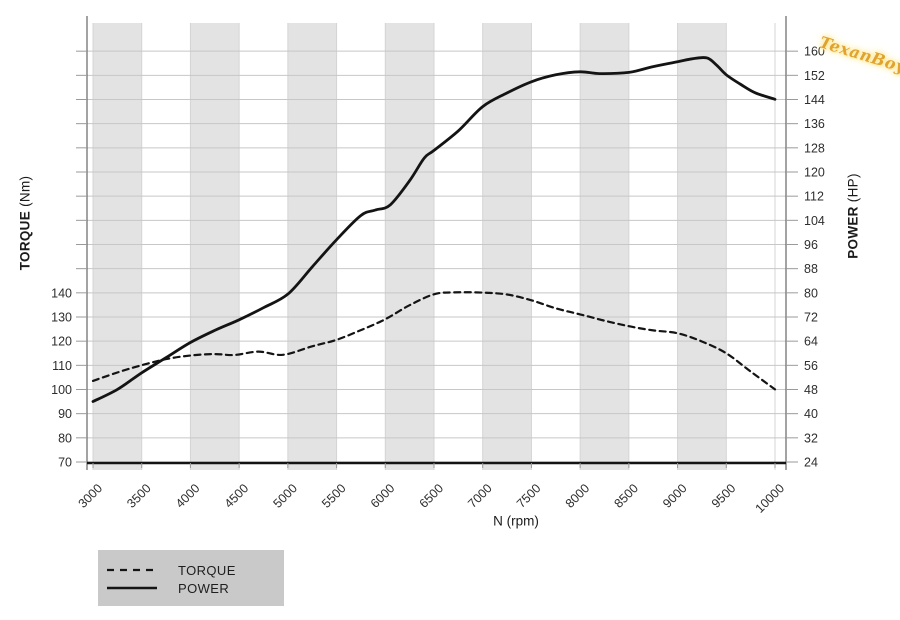 The image size is (900, 620). I want to click on y-right-tick-label: 32, so click(811, 438).